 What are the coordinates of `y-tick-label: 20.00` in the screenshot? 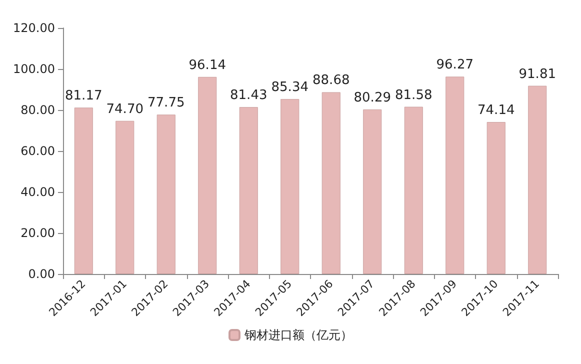 It's located at (37, 233).